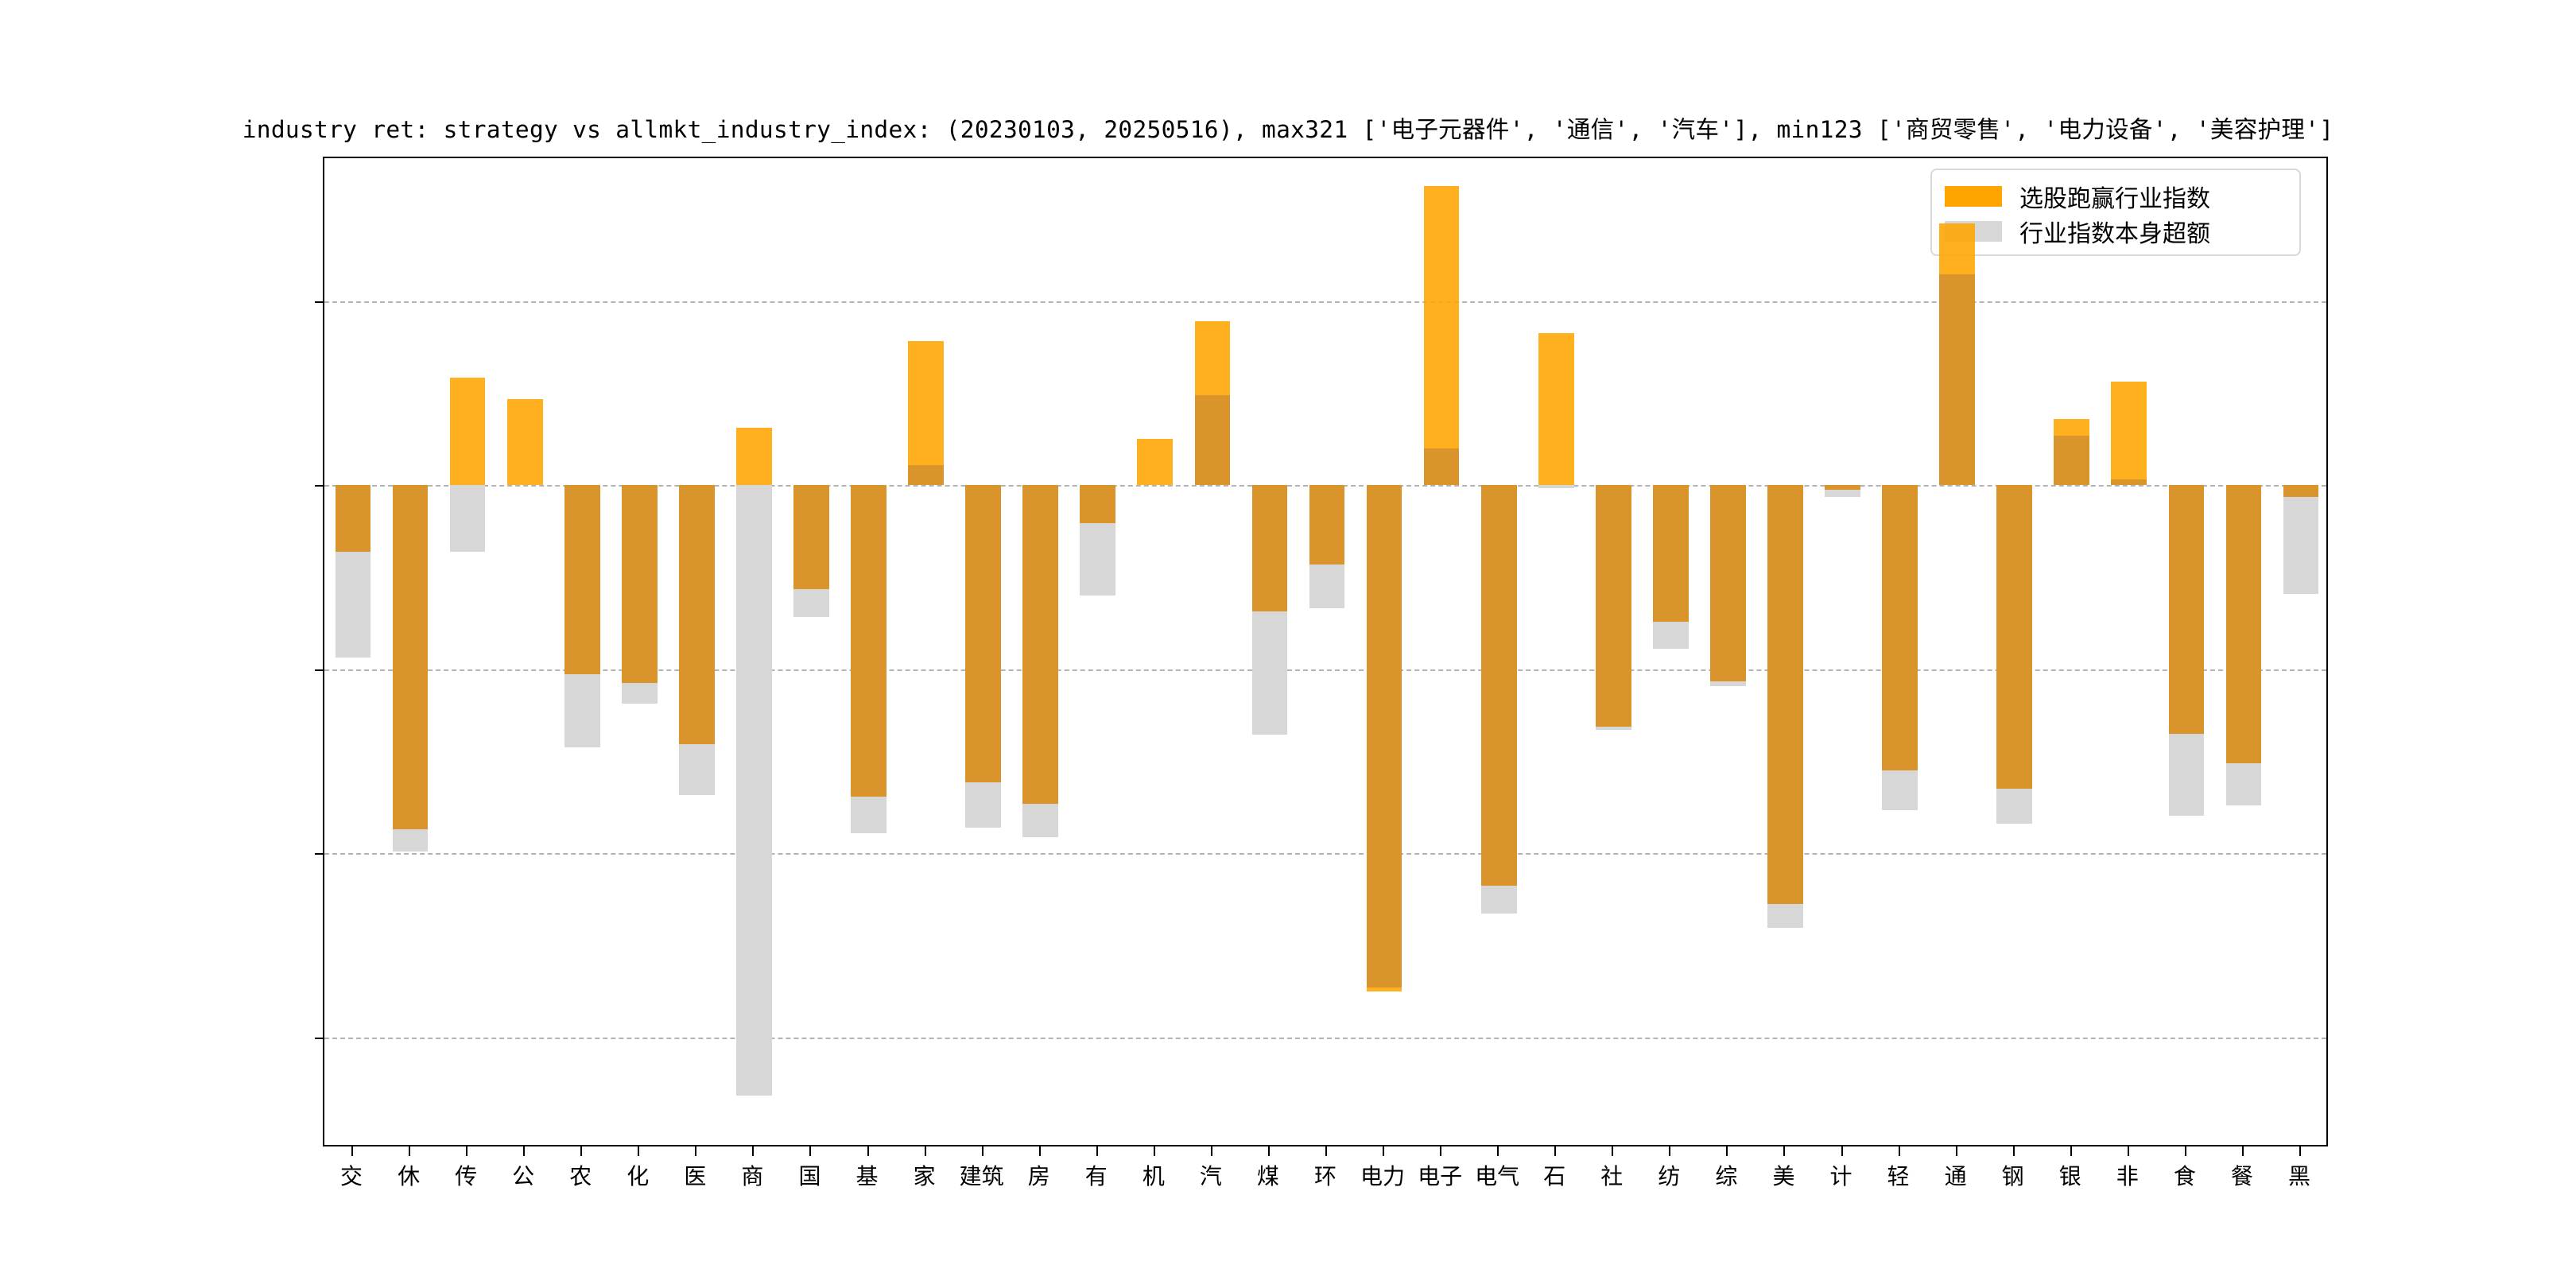 This screenshot has height=1288, width=2576. Describe the element at coordinates (523, 1176) in the screenshot. I see `x-axis-label: 公` at that location.